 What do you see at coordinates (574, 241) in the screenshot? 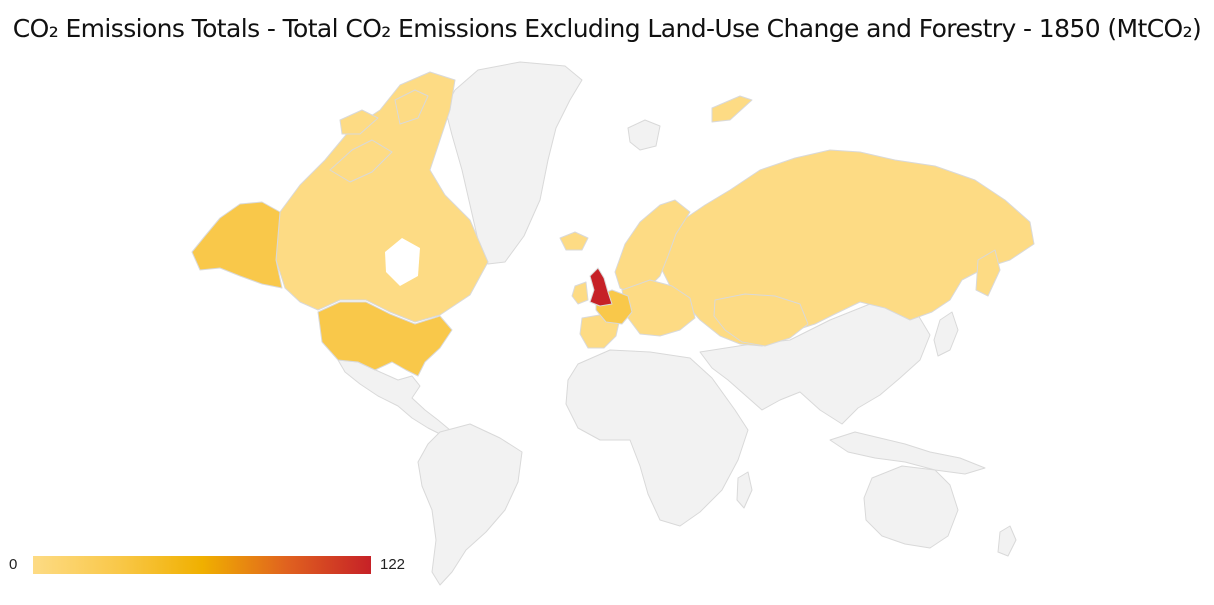
I see `region-iceland` at bounding box center [574, 241].